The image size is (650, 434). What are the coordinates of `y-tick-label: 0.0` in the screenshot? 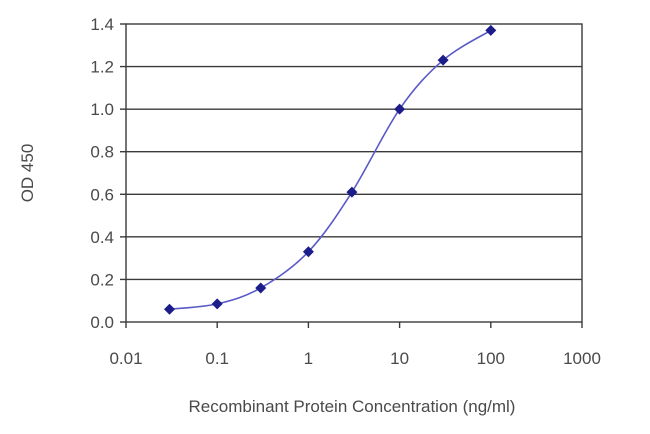 It's located at (102, 322).